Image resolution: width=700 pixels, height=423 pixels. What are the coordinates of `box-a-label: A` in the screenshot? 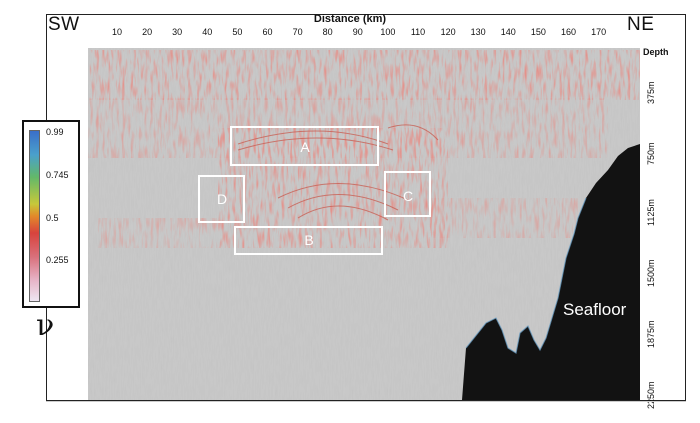 It's located at (305, 147).